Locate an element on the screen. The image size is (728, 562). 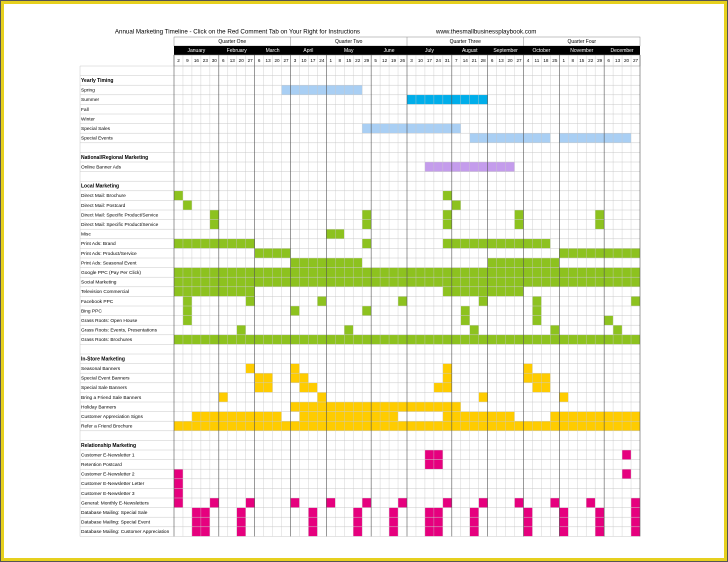
row-label: Customer E-Newsletter 2 is located at coordinates (108, 475).